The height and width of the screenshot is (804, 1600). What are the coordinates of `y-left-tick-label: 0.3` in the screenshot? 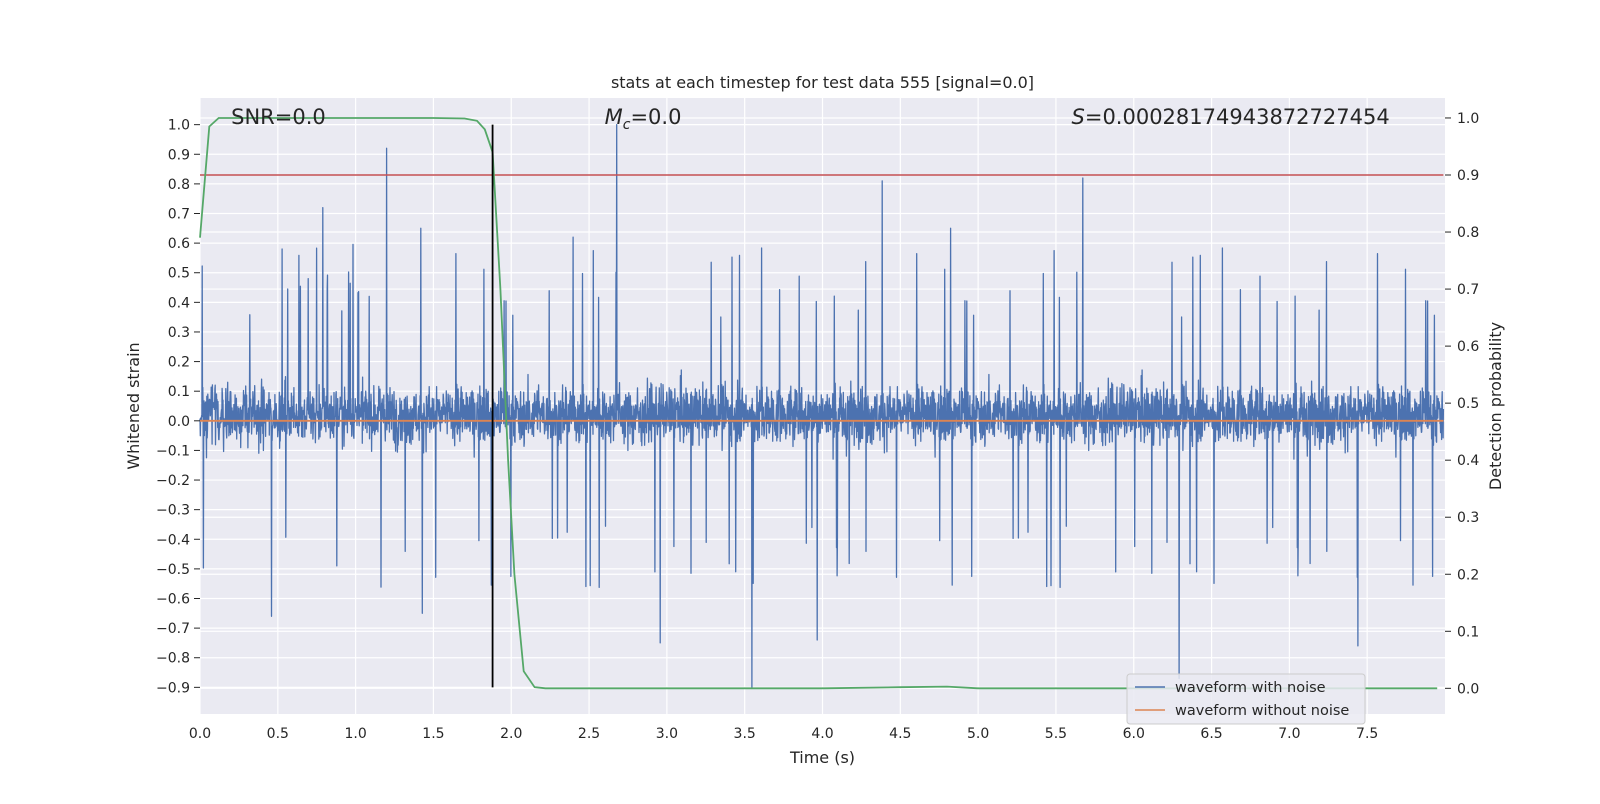 It's located at (179, 333).